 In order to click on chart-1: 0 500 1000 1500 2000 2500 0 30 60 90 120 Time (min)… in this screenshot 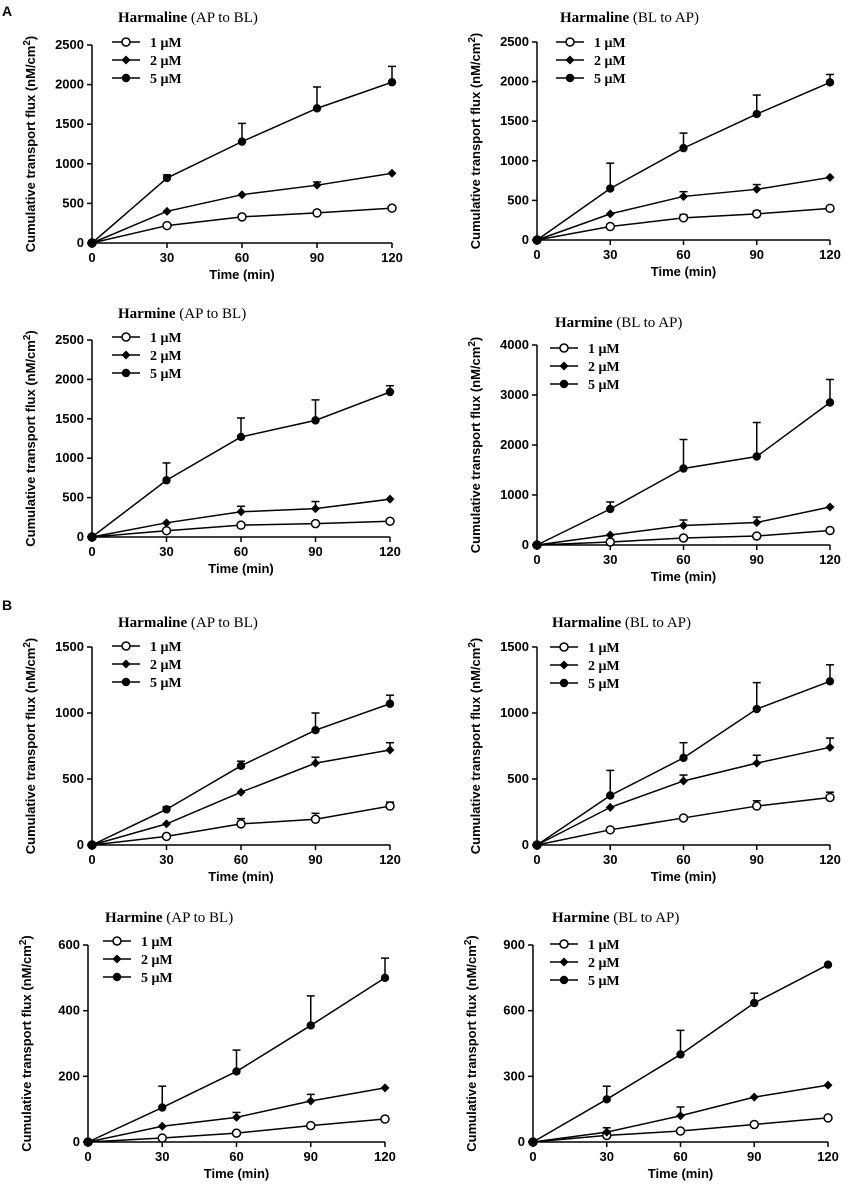, I will do `click(212, 146)`.